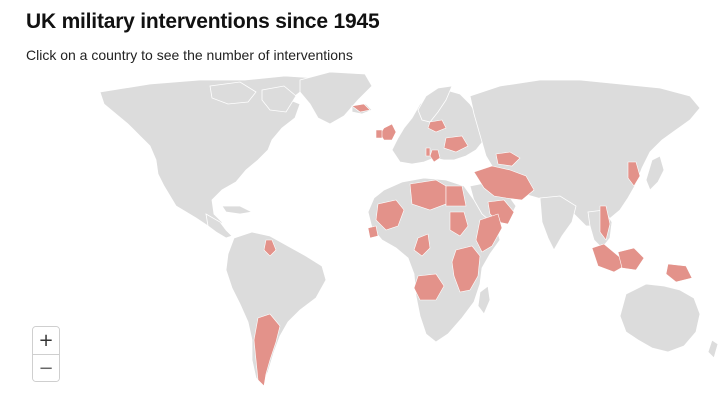 Image resolution: width=722 pixels, height=409 pixels. I want to click on country-africa, so click(434, 260).